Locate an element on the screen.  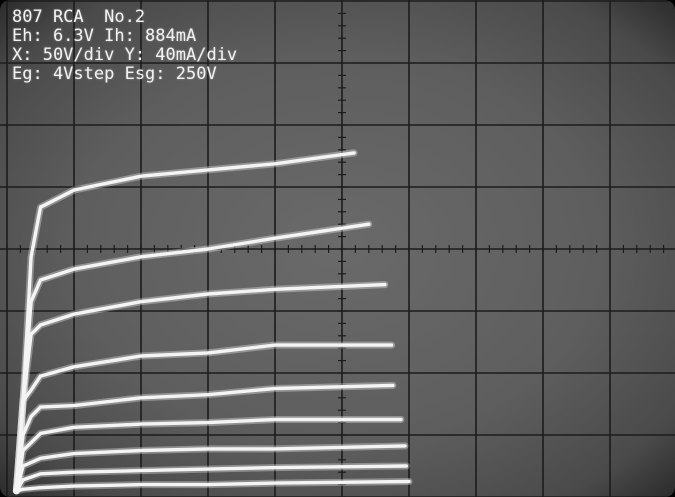
heater-readout: Eh: 6.3V Ih: 884mA is located at coordinates (104, 36).